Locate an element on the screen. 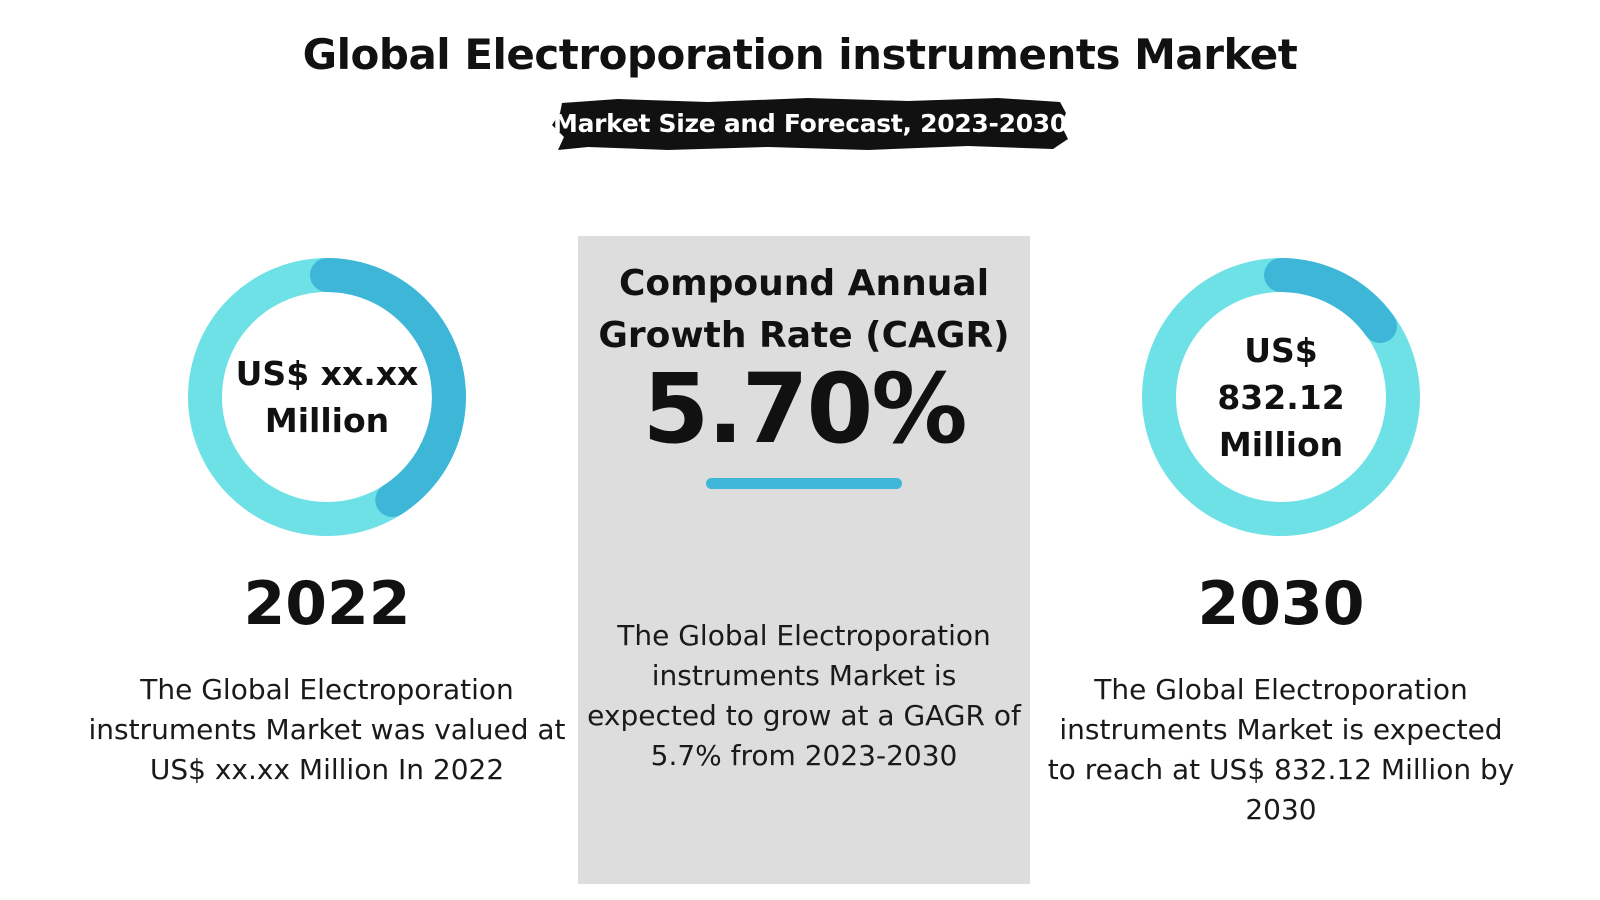 The height and width of the screenshot is (900, 1600). ring-value-2022: US$ xx.xx Million is located at coordinates (327, 397).